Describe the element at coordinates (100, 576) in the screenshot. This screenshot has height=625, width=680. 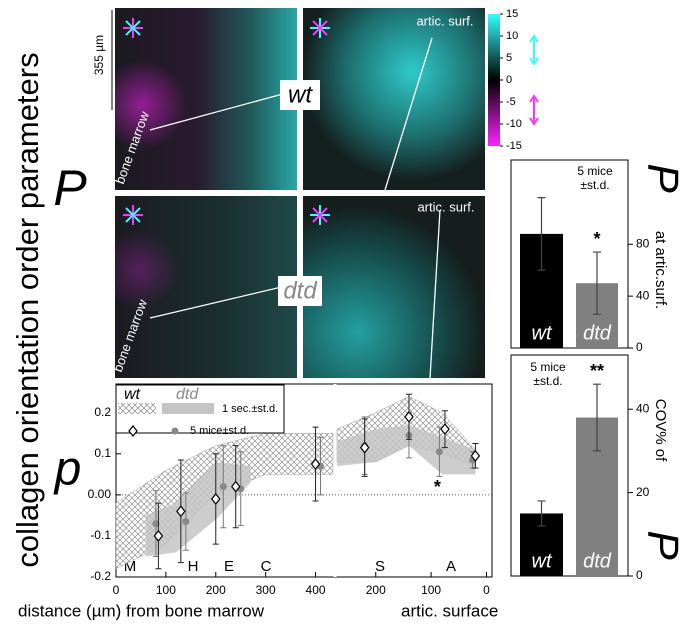
I see `y-tick-label: -0.2` at that location.